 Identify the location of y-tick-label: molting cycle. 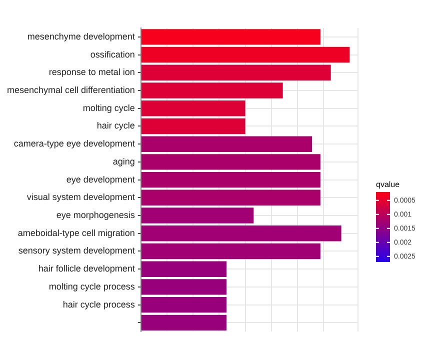
(108, 107).